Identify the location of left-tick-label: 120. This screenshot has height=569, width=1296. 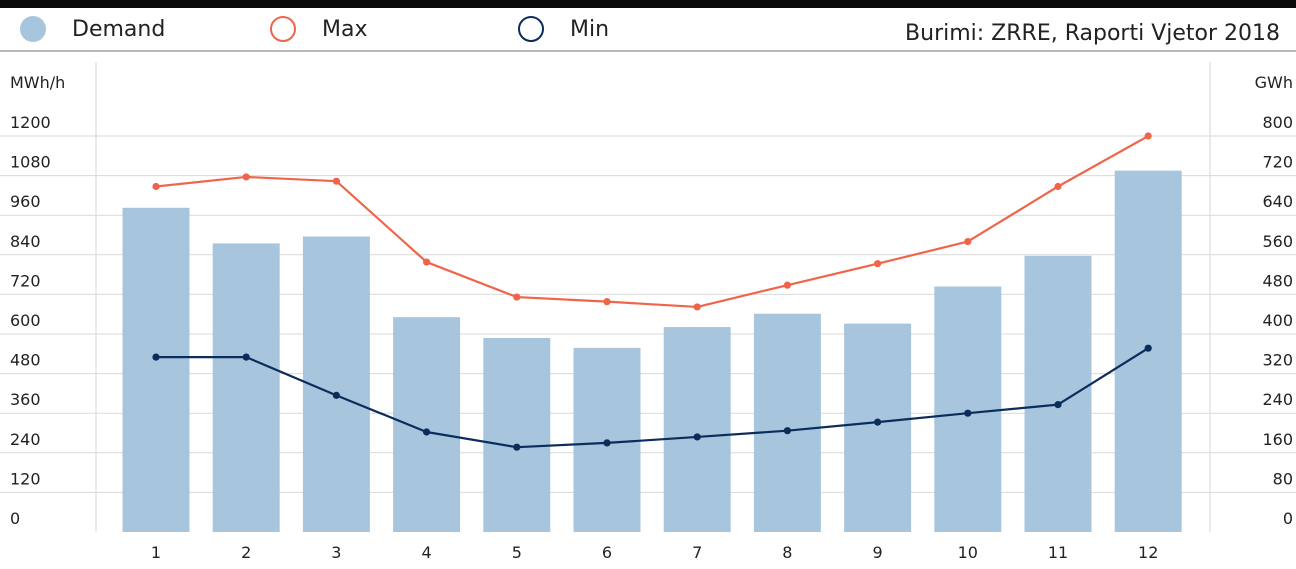
(25, 478).